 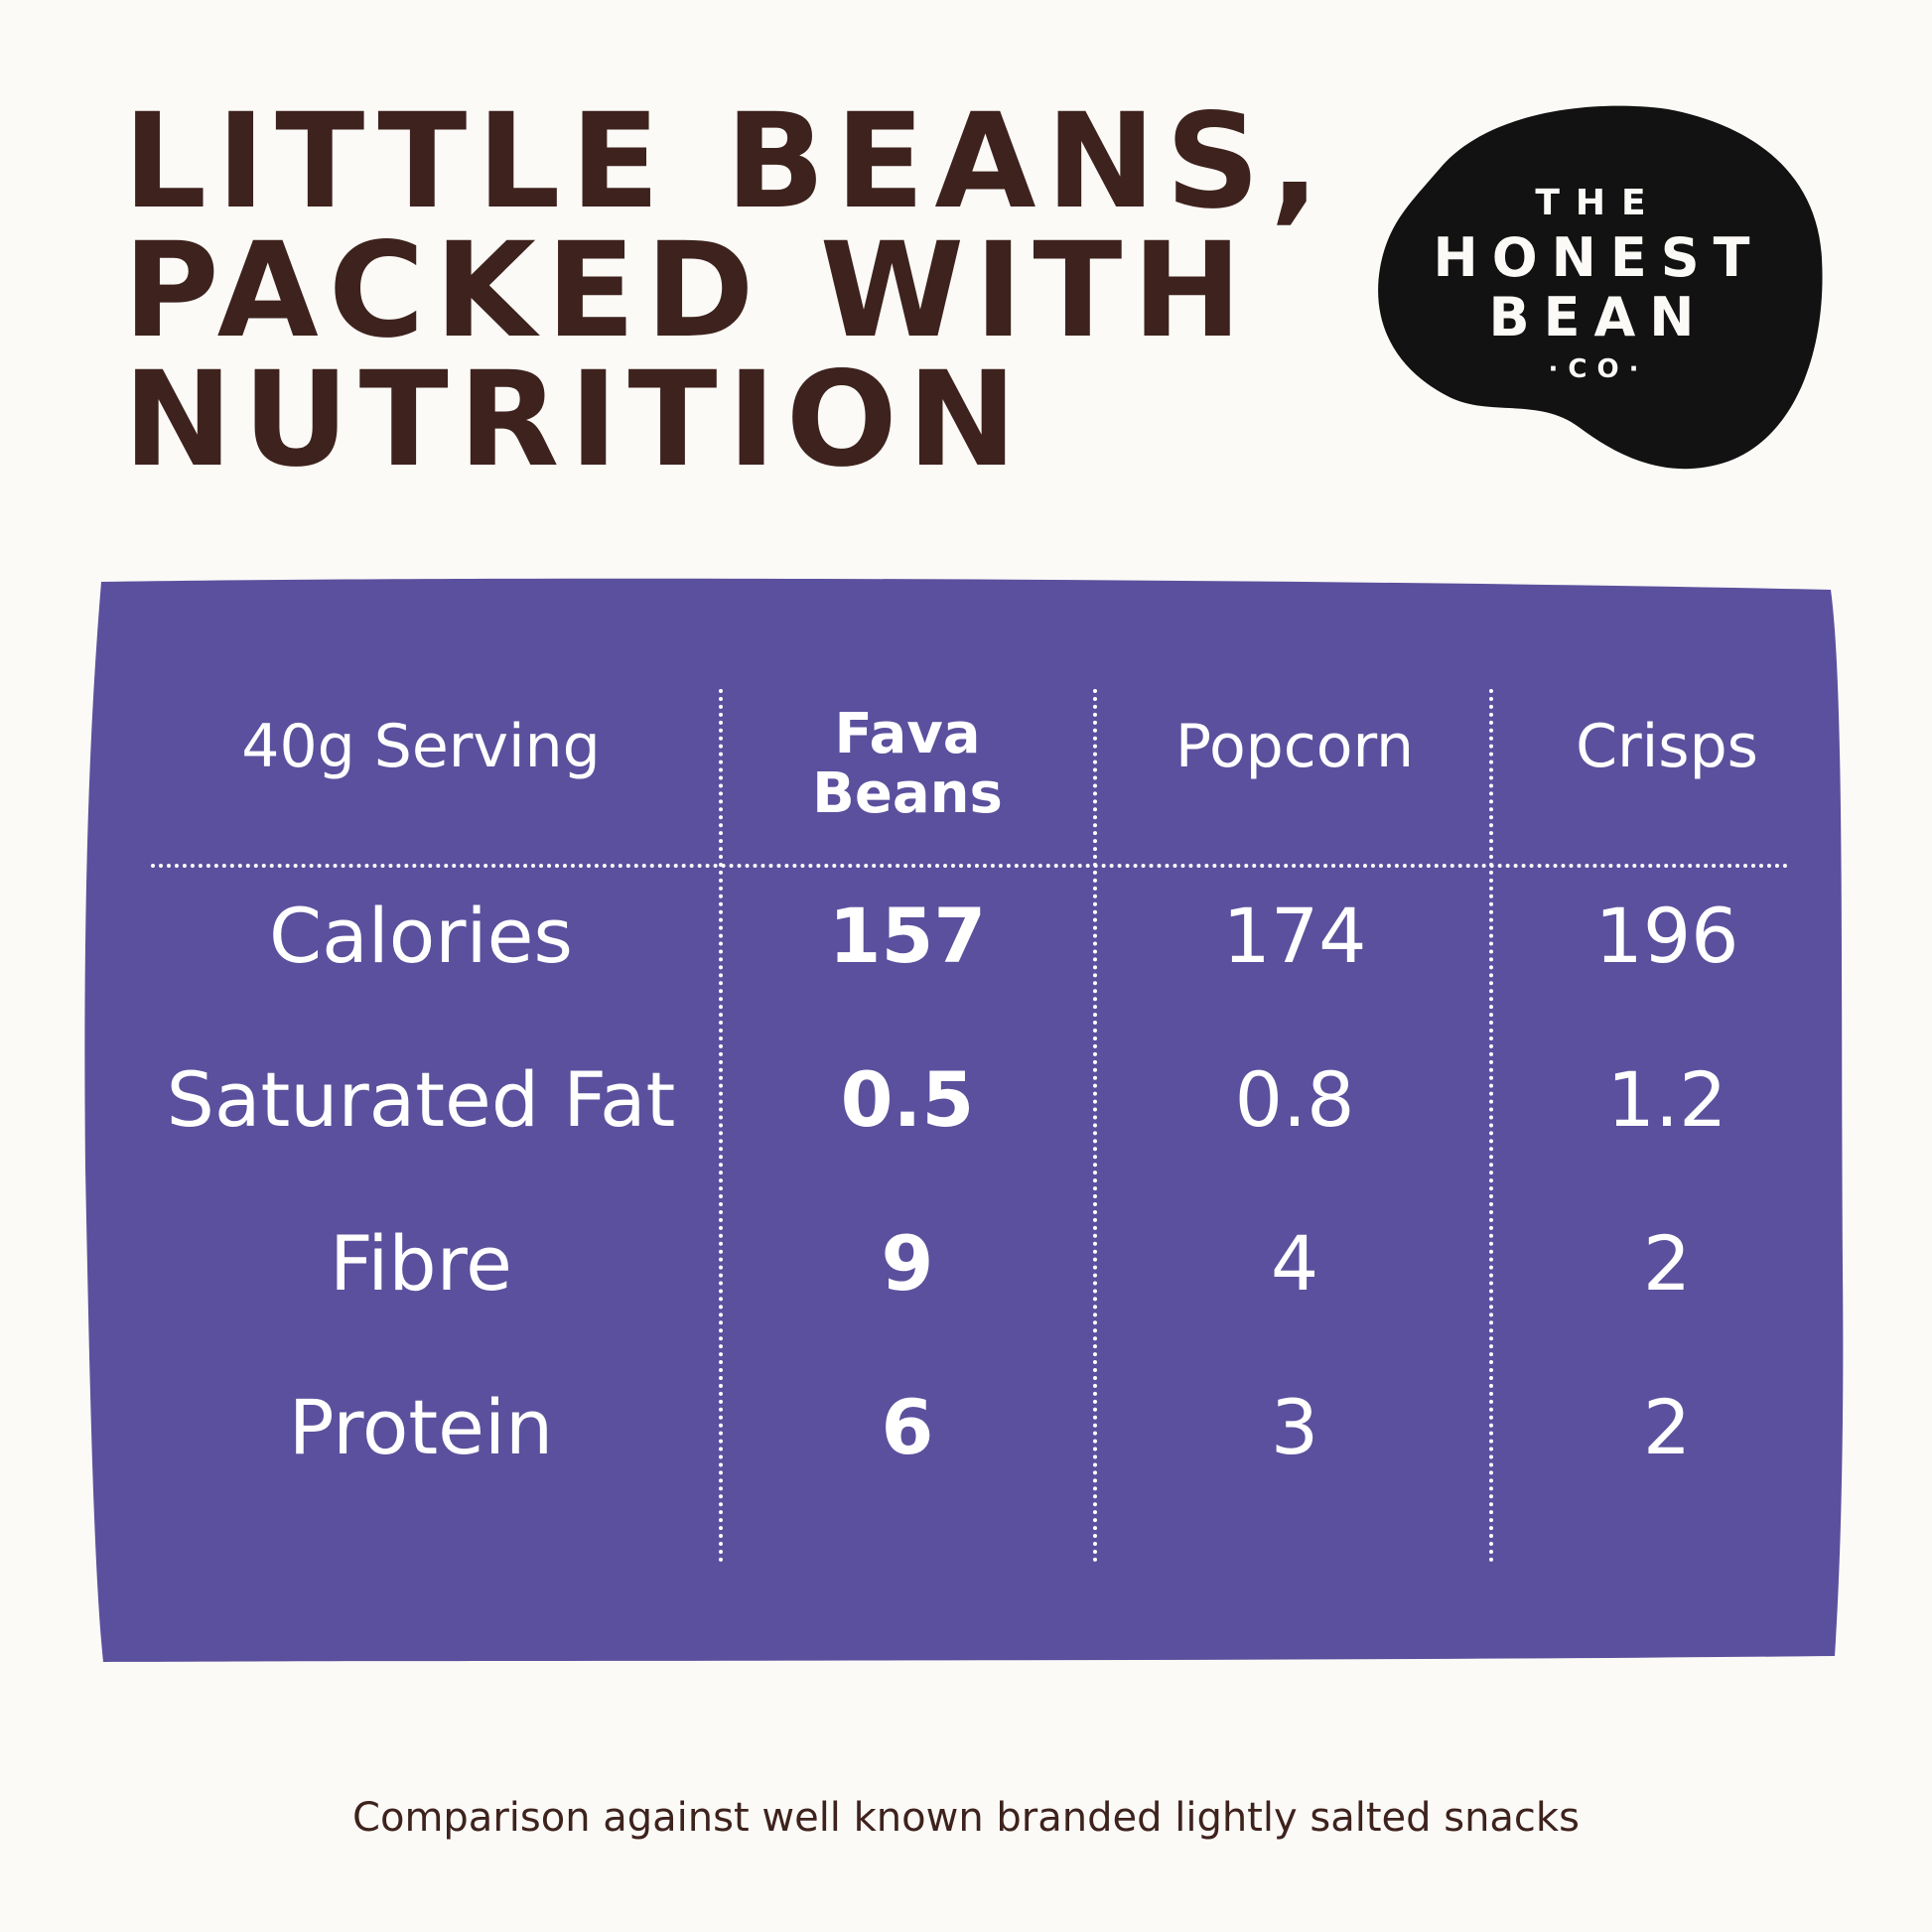 I want to click on headline-line-1: LITTLE BEANS,, so click(x=727, y=161).